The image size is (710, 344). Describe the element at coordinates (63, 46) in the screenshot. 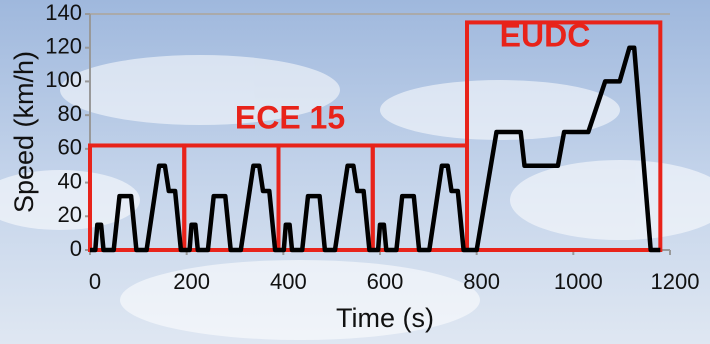

I see `y-tick-label: 120` at that location.